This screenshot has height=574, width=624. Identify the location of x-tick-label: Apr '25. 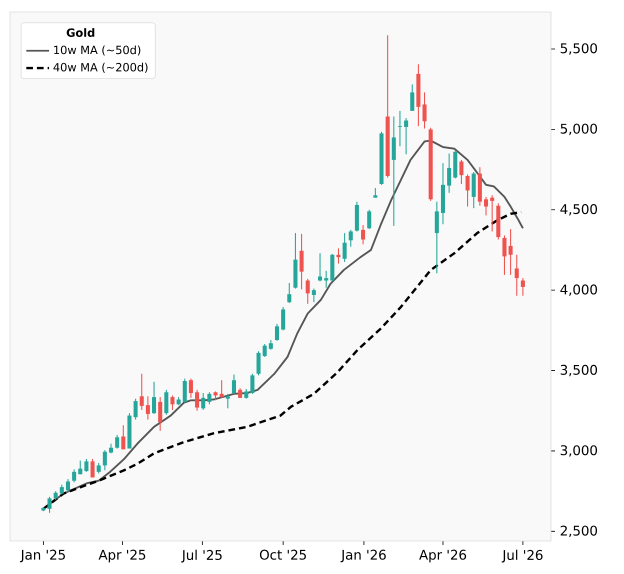
(122, 556).